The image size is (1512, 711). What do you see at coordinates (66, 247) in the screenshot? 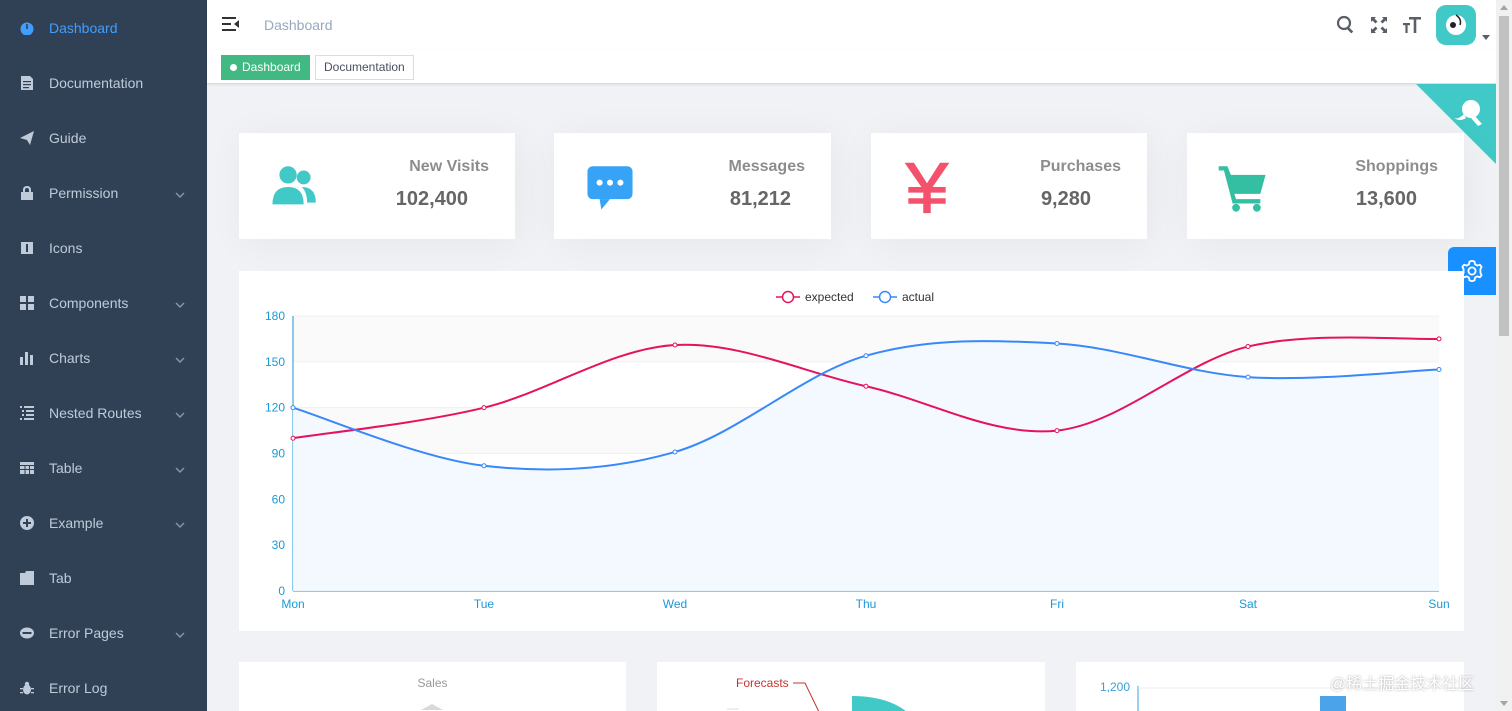
I see `sidebar-item-label: Icons` at bounding box center [66, 247].